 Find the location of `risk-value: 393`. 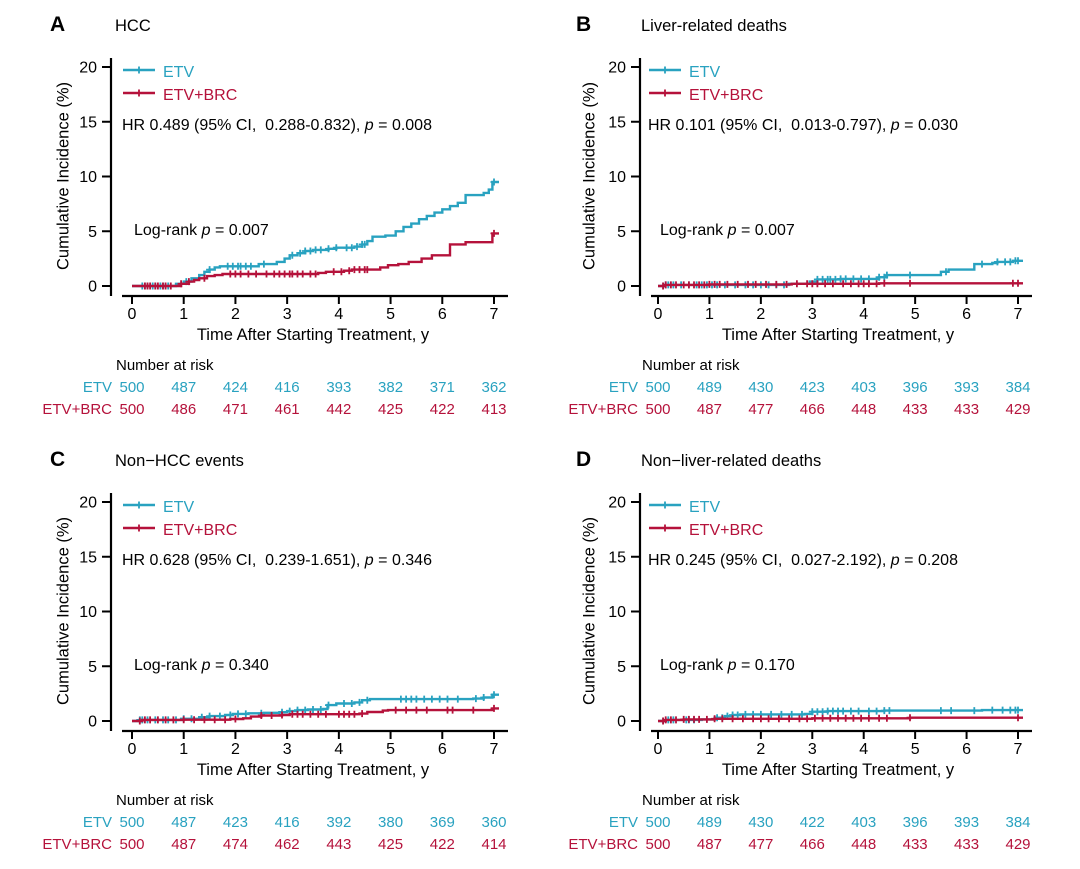

risk-value: 393 is located at coordinates (967, 822).